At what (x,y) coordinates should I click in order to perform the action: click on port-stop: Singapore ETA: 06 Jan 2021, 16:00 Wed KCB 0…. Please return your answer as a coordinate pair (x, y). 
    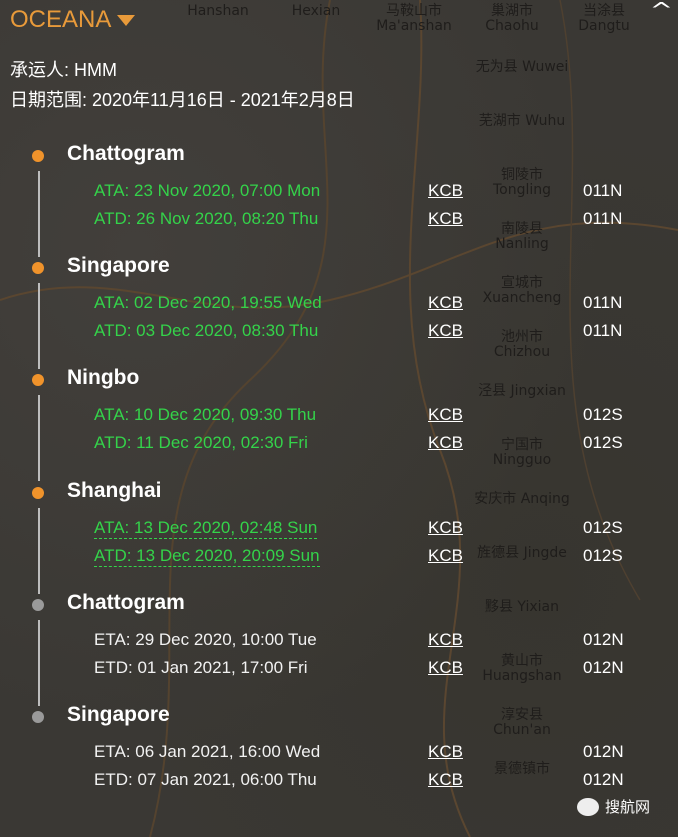
    Looking at the image, I should click on (339, 765).